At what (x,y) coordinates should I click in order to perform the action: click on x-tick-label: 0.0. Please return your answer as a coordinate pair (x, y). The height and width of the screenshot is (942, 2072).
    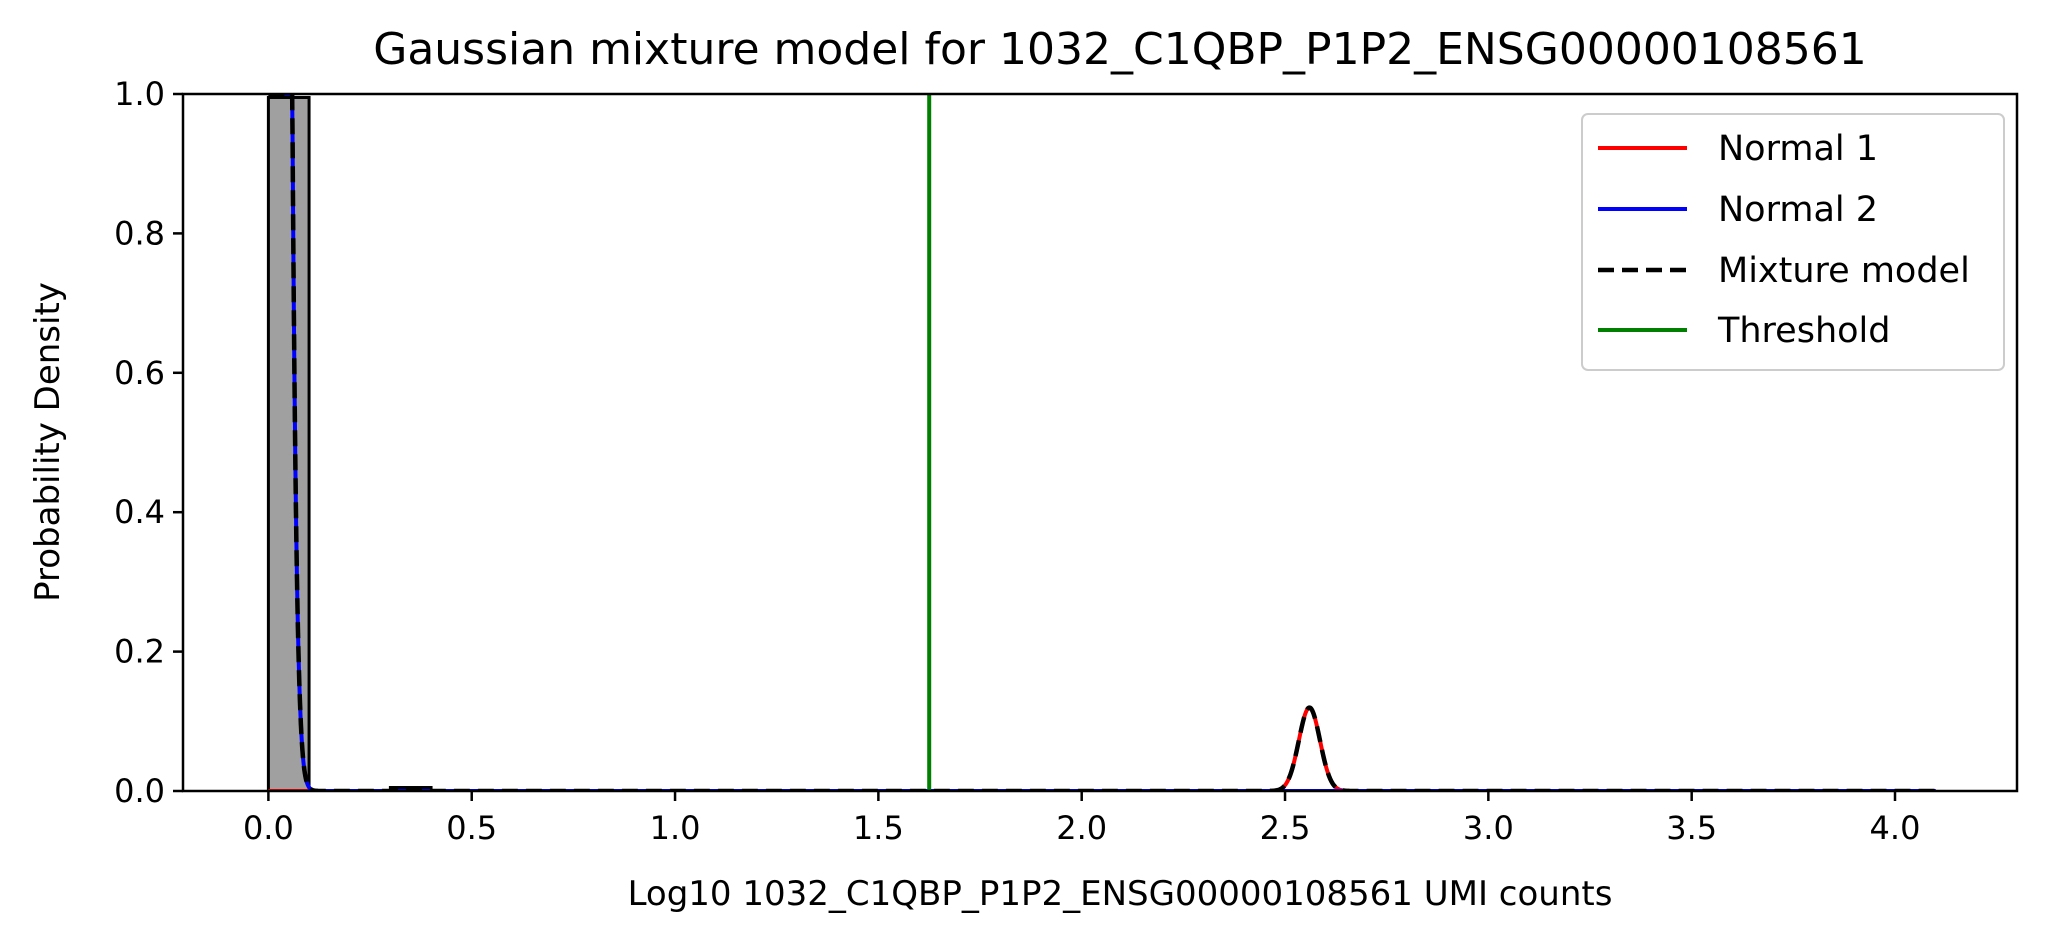
    Looking at the image, I should click on (268, 828).